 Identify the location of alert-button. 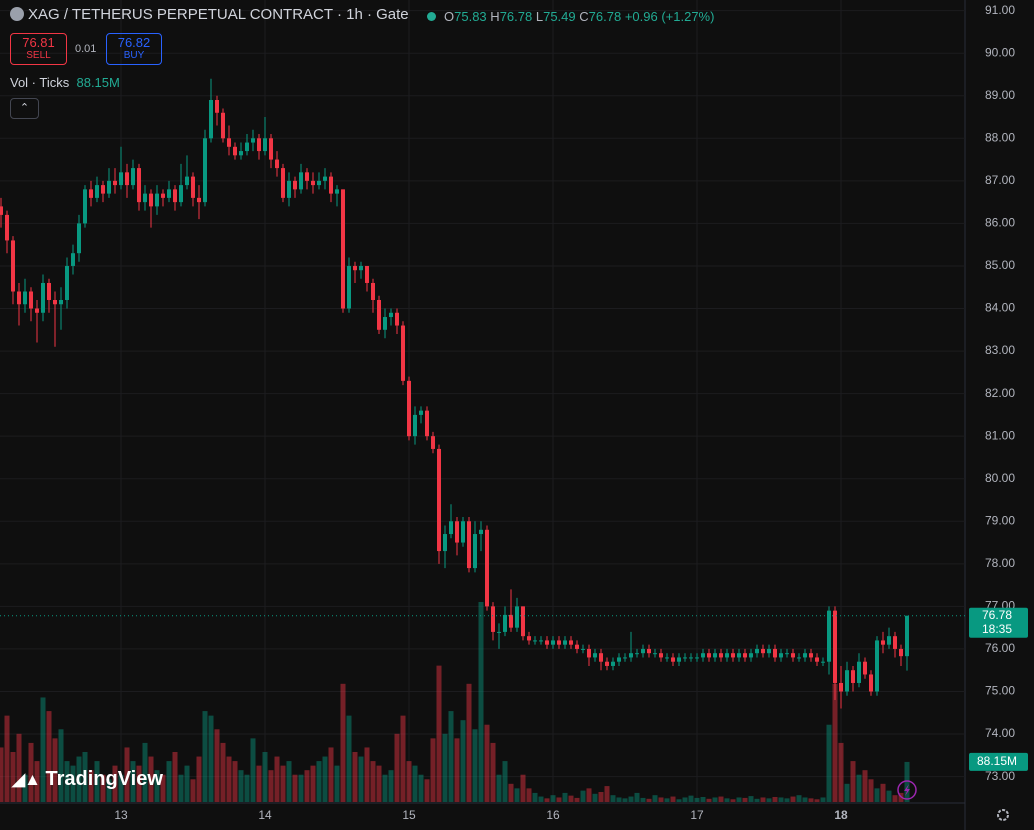
(907, 790).